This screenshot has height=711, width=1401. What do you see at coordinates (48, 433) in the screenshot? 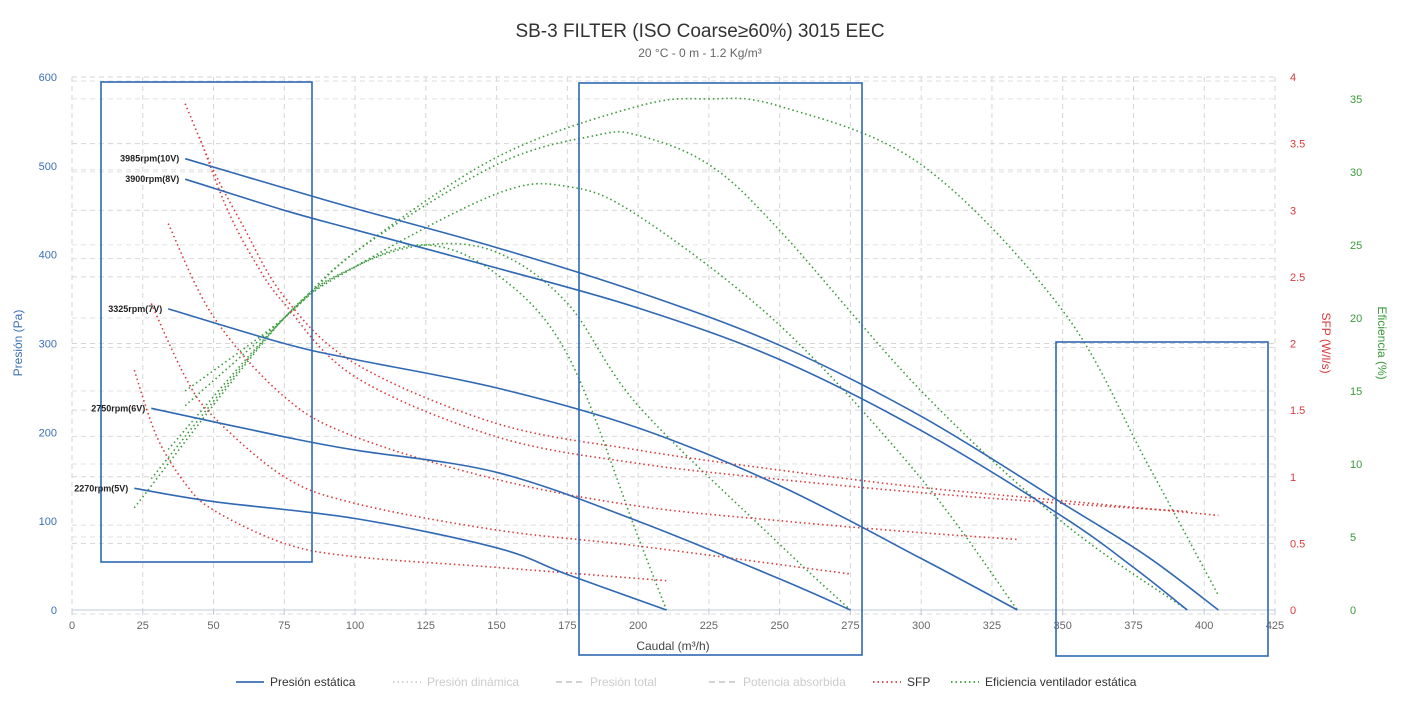
I see `pressure-tick-label: 200` at bounding box center [48, 433].